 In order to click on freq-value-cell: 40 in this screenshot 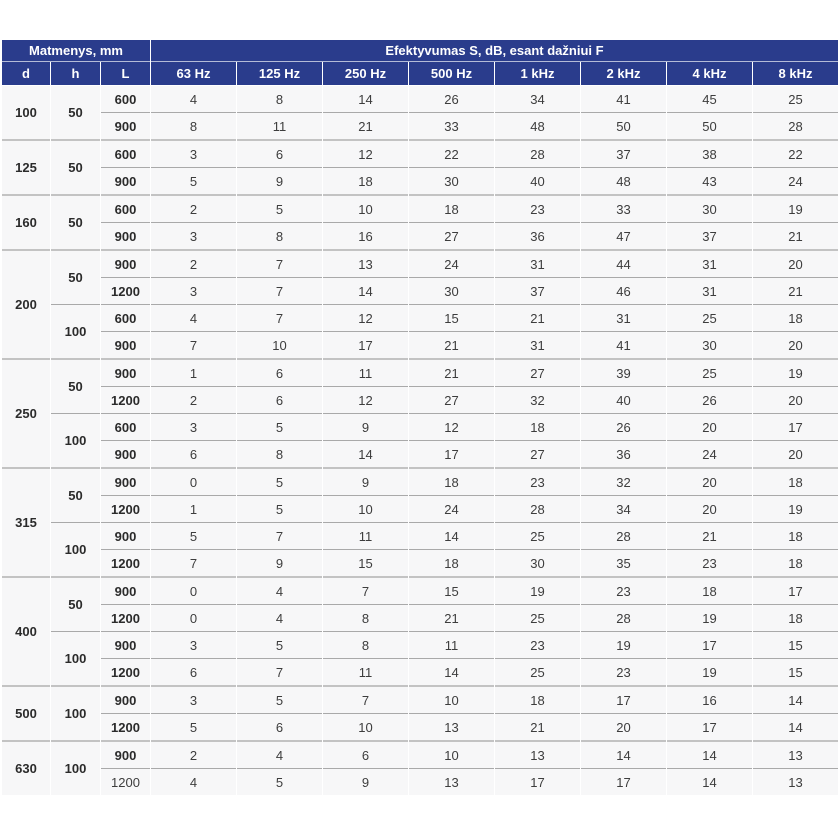, I will do `click(537, 182)`.